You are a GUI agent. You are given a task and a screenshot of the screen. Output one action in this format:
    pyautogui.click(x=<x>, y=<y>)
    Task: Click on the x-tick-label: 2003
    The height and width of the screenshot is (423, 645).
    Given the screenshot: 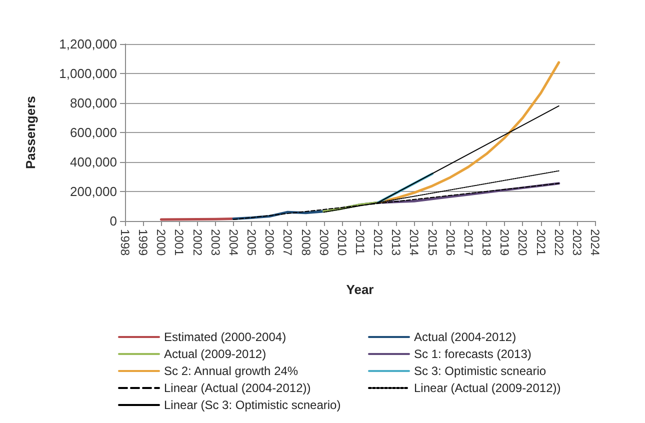 What is the action you would take?
    pyautogui.click(x=215, y=242)
    